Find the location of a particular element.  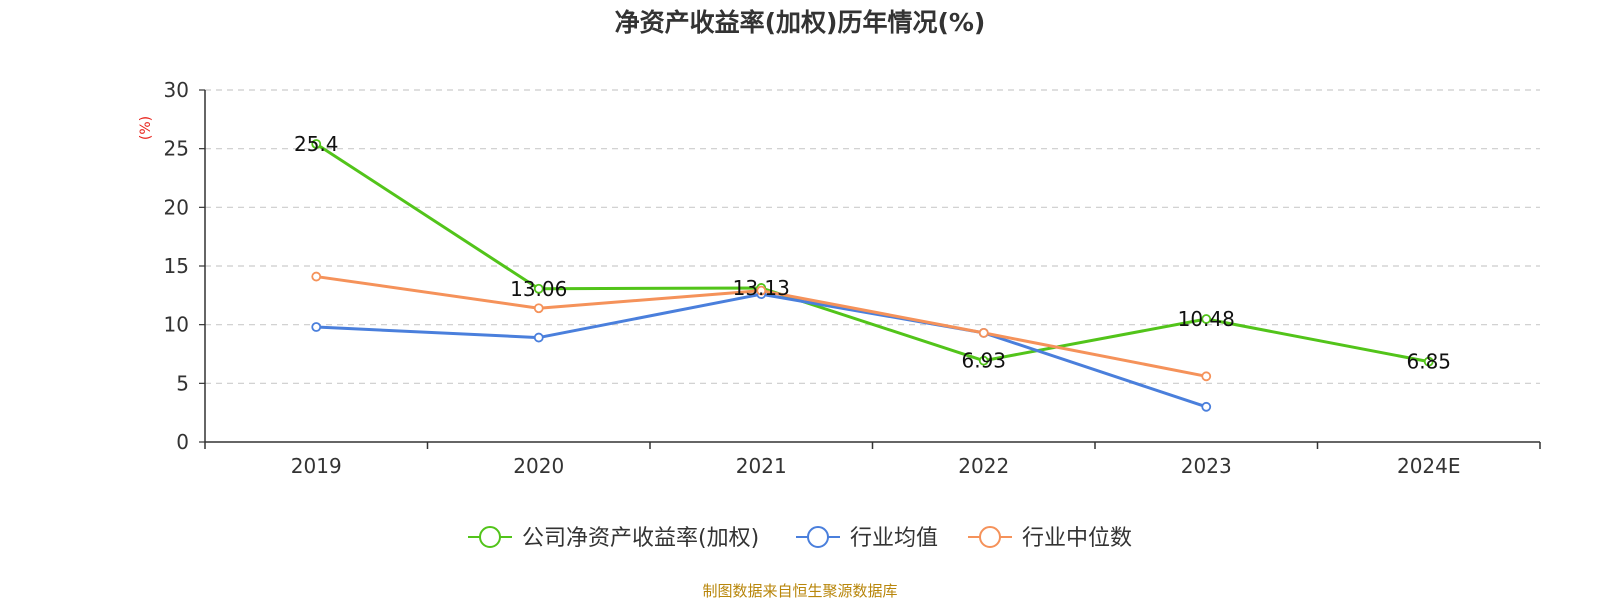

y-axis-label: (%) is located at coordinates (146, 128).